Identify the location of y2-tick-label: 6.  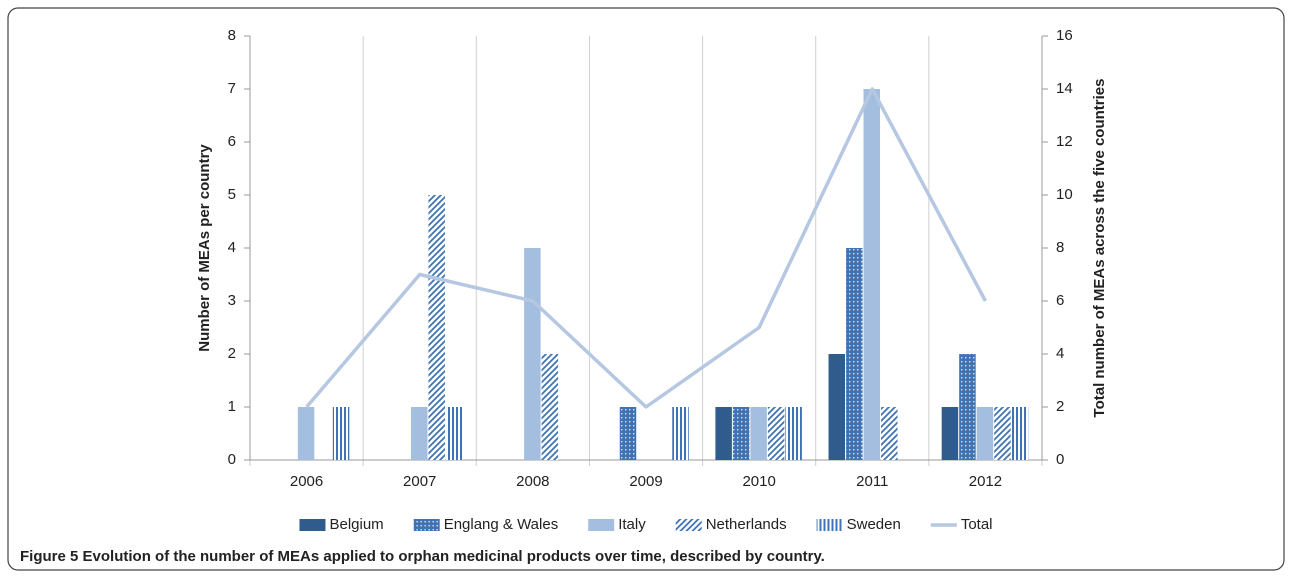
(1060, 300).